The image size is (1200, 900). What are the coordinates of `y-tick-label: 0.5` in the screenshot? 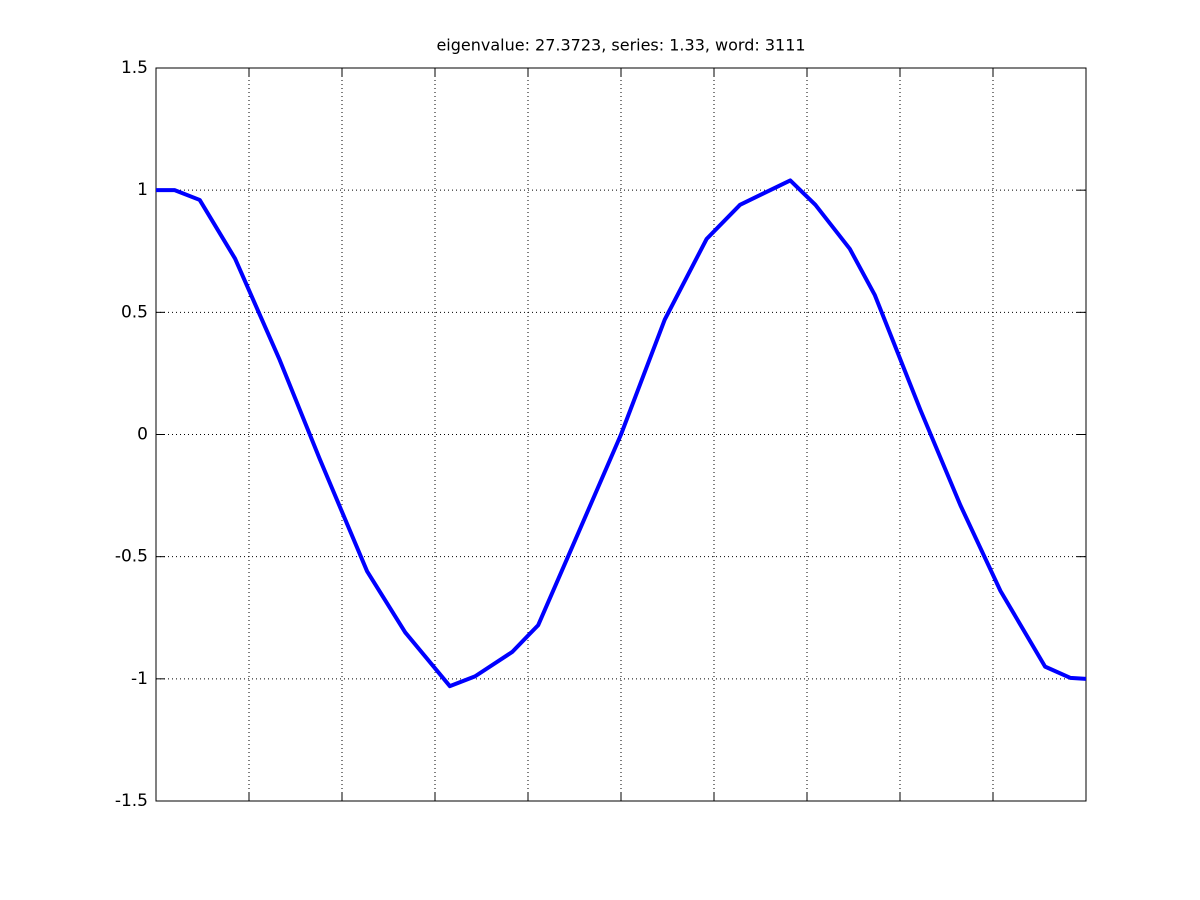 It's located at (134, 312).